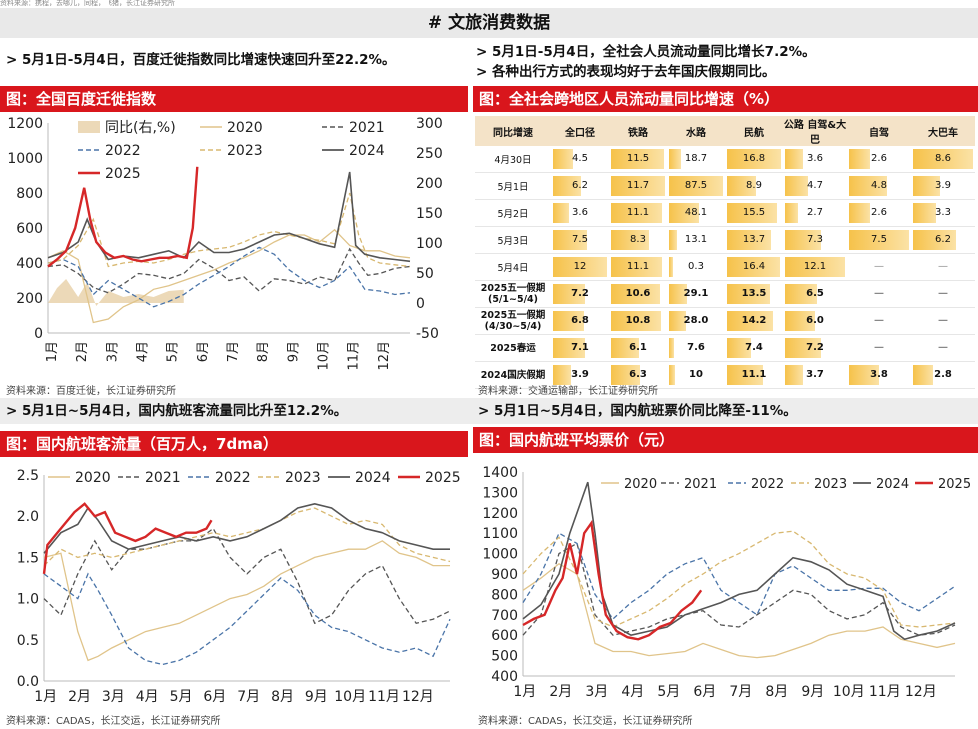  I want to click on x-tick-label: 3月, so click(596, 692).